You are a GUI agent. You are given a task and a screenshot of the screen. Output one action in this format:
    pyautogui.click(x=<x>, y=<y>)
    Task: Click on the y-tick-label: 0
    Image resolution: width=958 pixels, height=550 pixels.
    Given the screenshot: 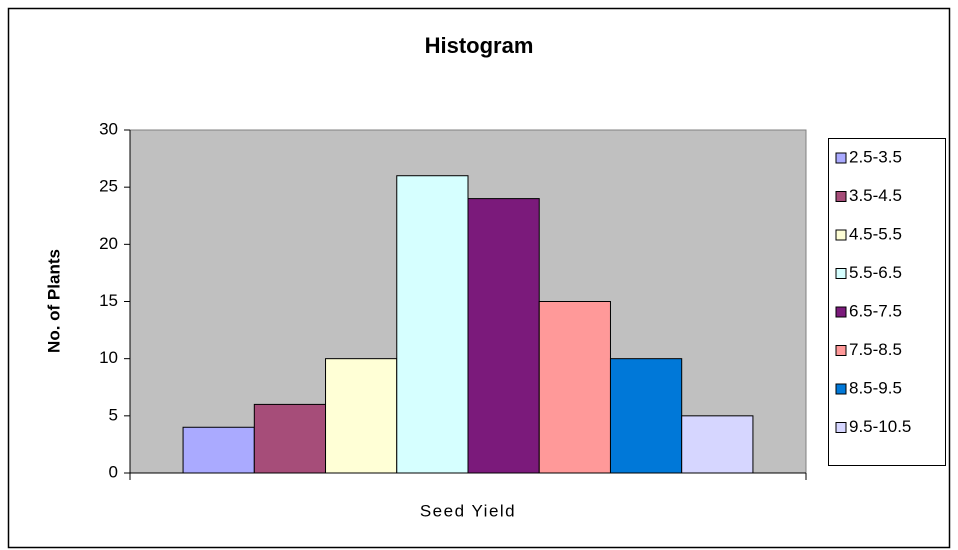 What is the action you would take?
    pyautogui.click(x=113, y=471)
    